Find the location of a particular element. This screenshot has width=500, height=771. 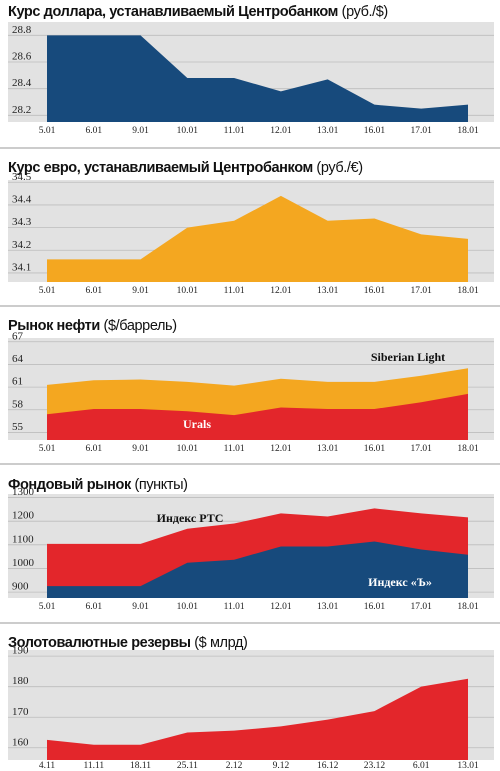

x-tick-label: 4.11 is located at coordinates (47, 766).